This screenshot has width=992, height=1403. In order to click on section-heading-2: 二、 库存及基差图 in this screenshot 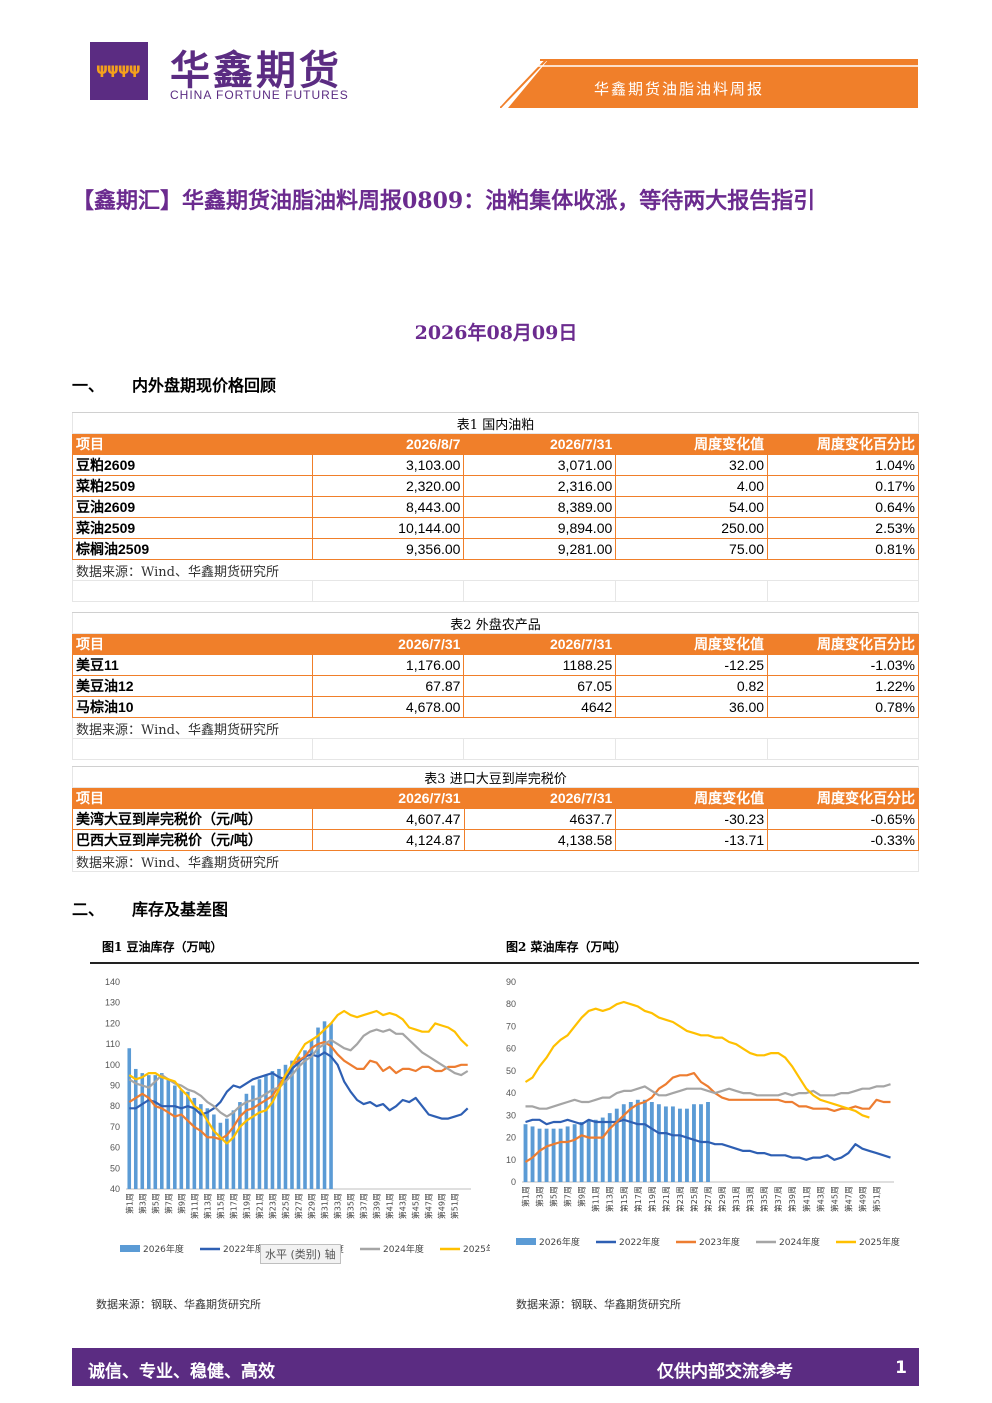, I will do `click(150, 908)`.